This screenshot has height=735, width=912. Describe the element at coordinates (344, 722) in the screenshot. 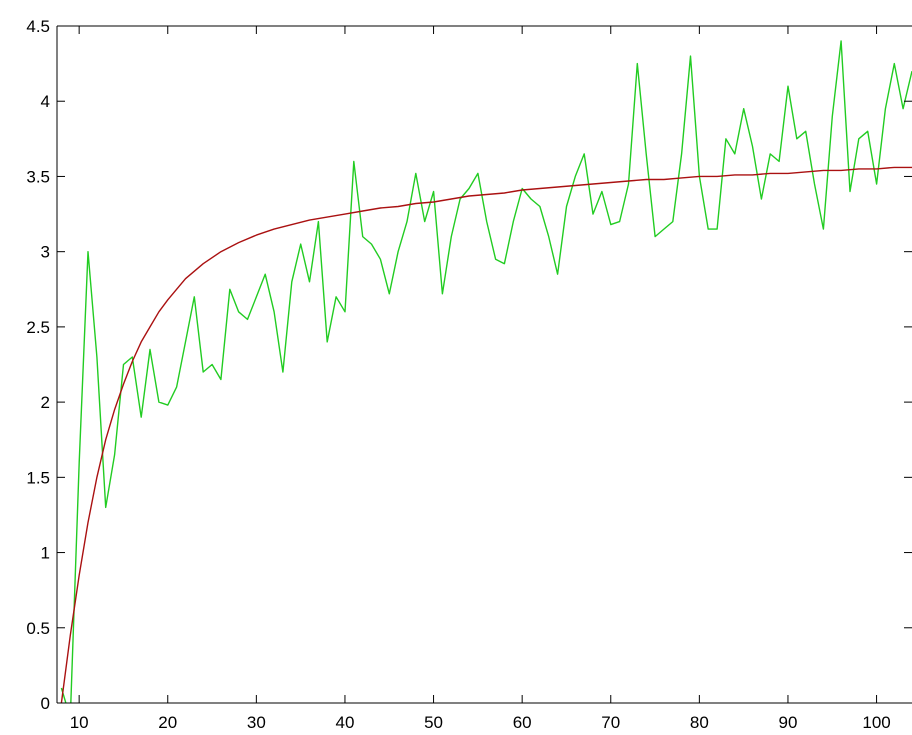

I see `x-tick-label: 40` at that location.